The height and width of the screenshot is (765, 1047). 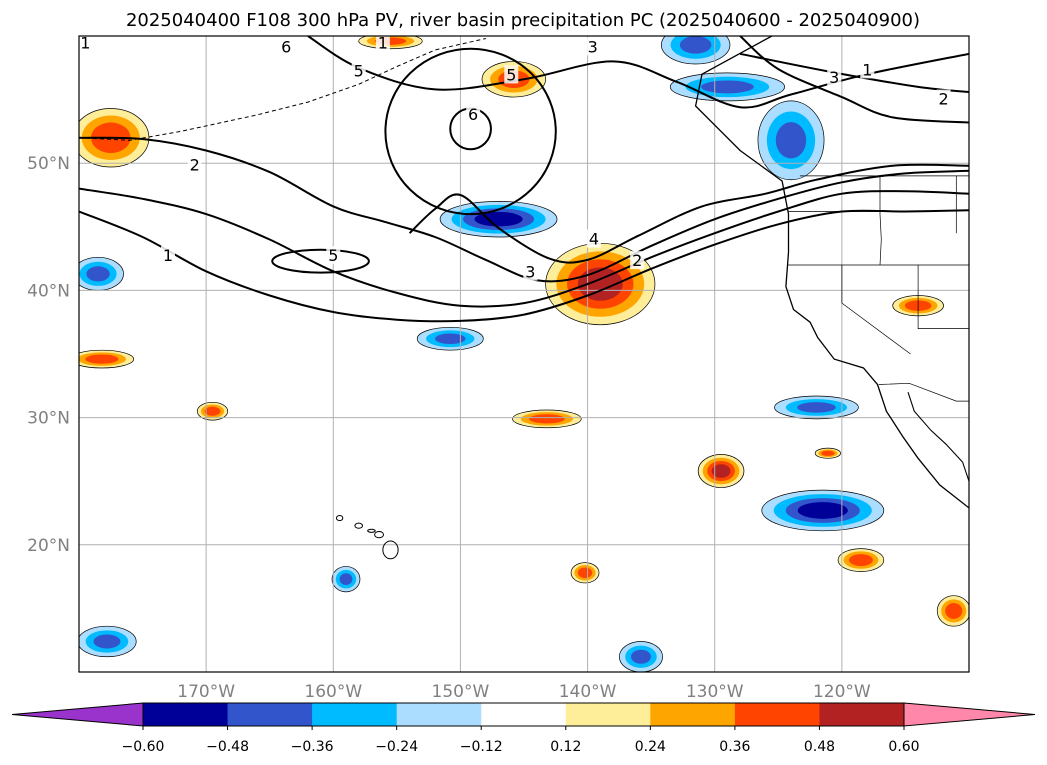 What do you see at coordinates (48, 355) in the screenshot?
I see `y-tick-labels: 20°N 30°N 40°N 50°N` at bounding box center [48, 355].